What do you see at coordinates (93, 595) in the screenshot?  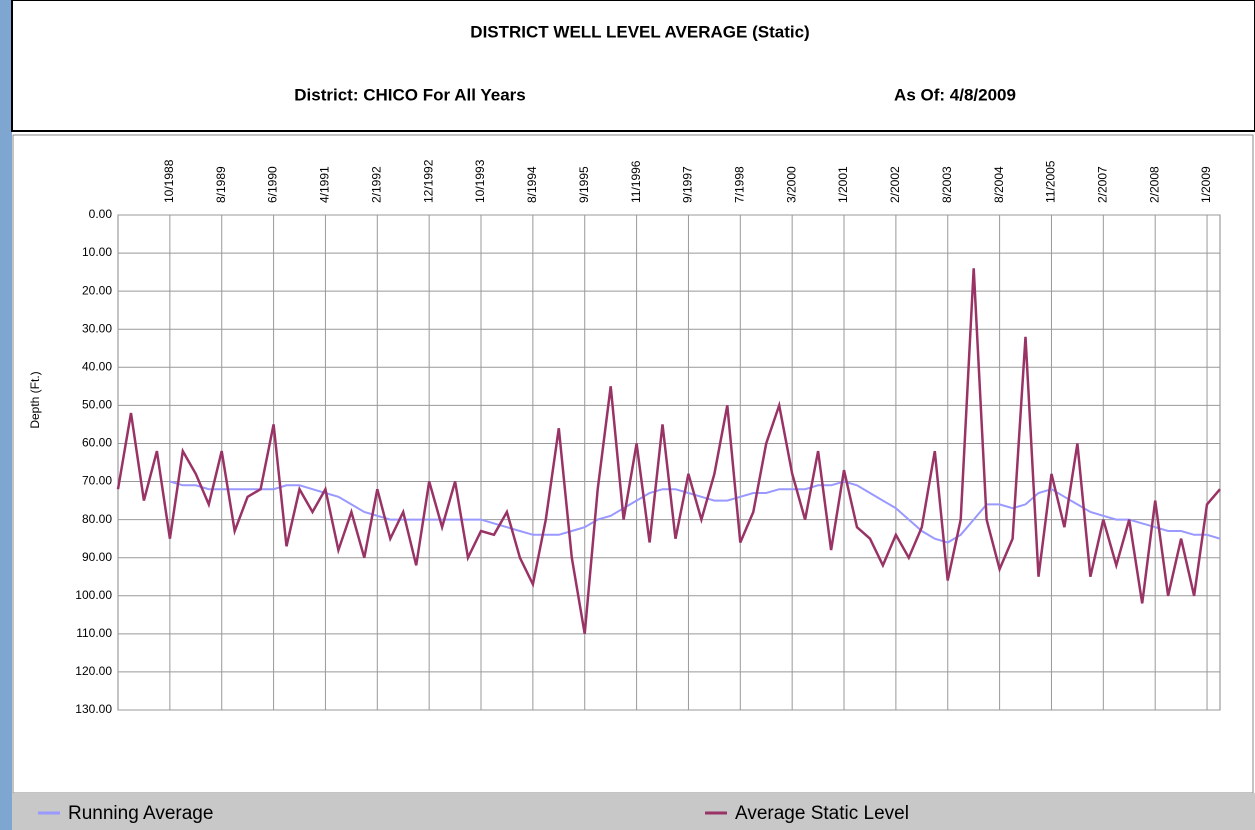 I see `y-tick-label: 100.00` at bounding box center [93, 595].